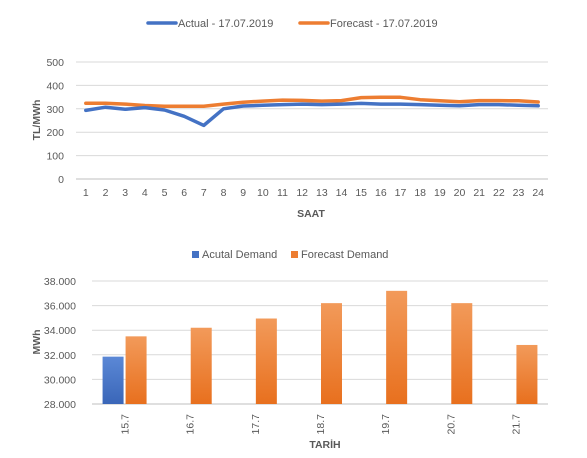 The image size is (587, 458). What do you see at coordinates (55, 86) in the screenshot?
I see `chart1-ytick-label: 400` at bounding box center [55, 86].